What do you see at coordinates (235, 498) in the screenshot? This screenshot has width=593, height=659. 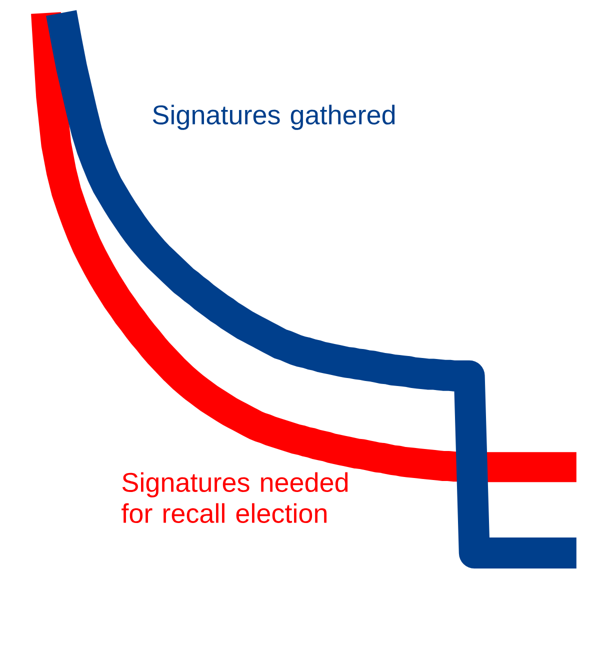 I see `series-label: Signatures needed for recall election` at bounding box center [235, 498].